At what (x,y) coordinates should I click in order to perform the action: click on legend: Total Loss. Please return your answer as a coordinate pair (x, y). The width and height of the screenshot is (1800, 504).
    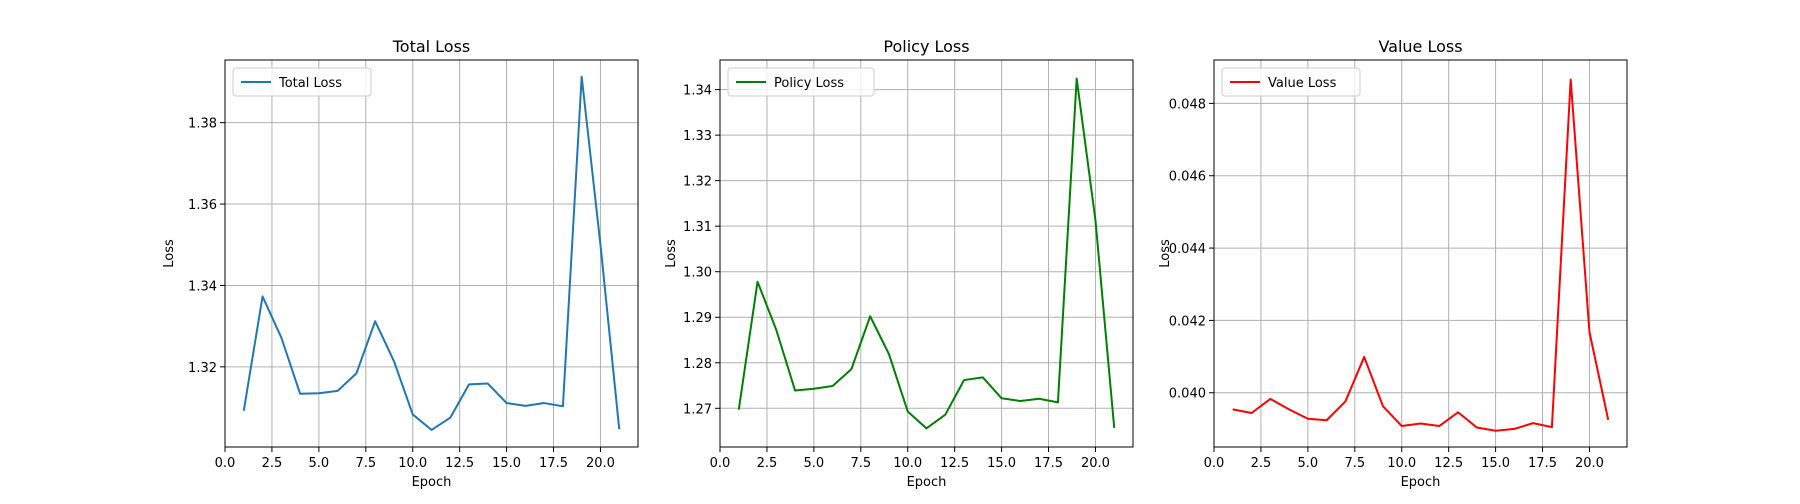
    Looking at the image, I should click on (302, 82).